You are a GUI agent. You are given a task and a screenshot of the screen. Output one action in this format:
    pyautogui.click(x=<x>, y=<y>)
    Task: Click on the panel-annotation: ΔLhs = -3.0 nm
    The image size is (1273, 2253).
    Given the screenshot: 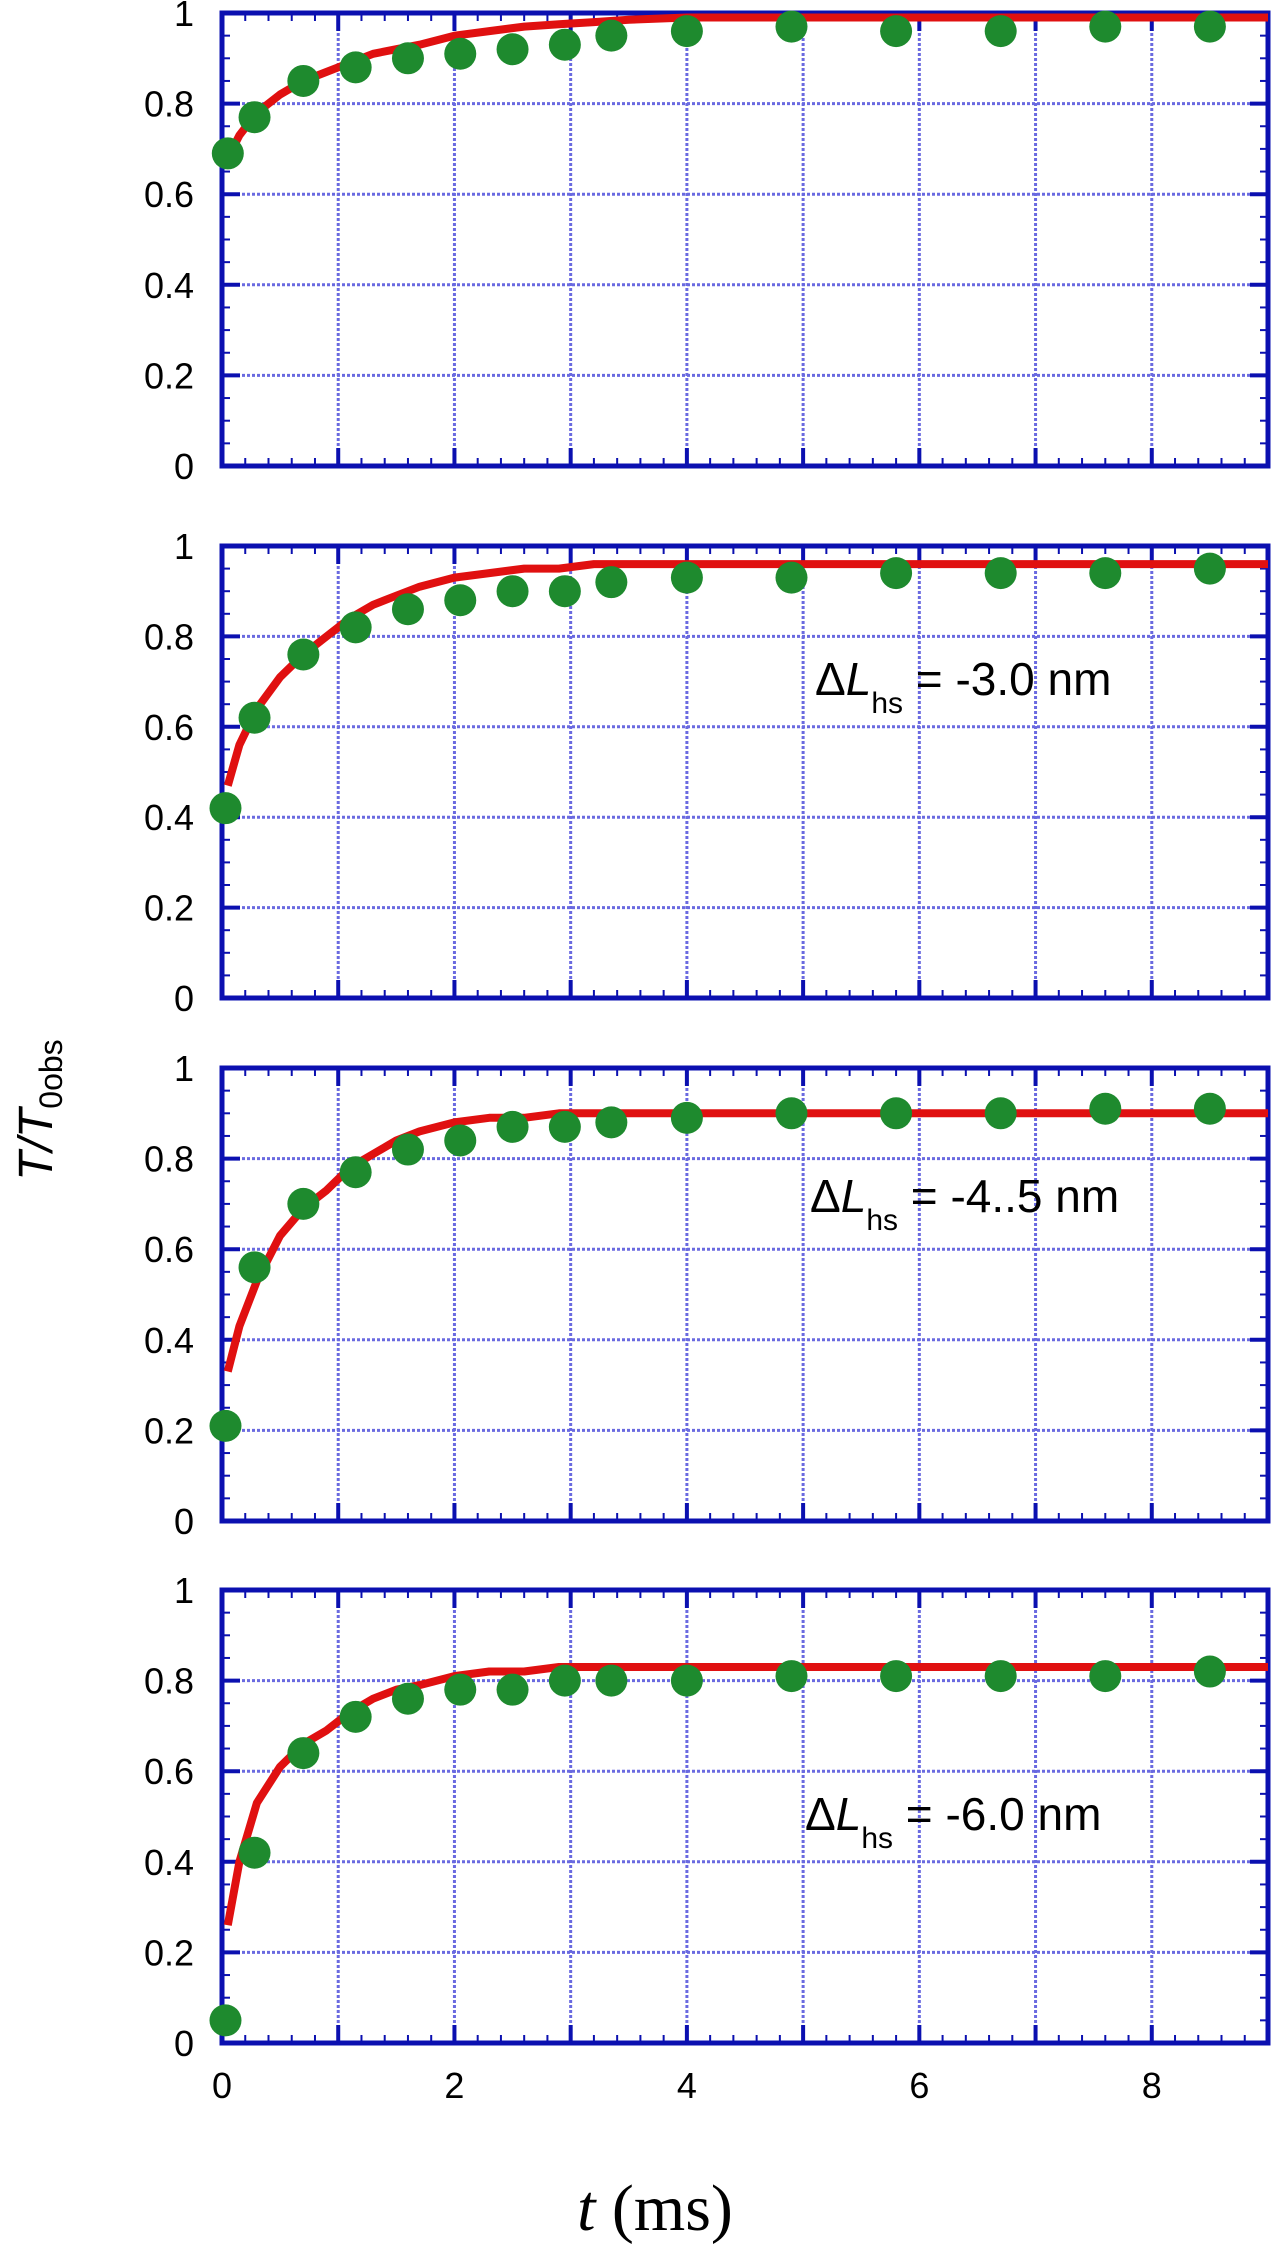 What is the action you would take?
    pyautogui.click(x=963, y=686)
    